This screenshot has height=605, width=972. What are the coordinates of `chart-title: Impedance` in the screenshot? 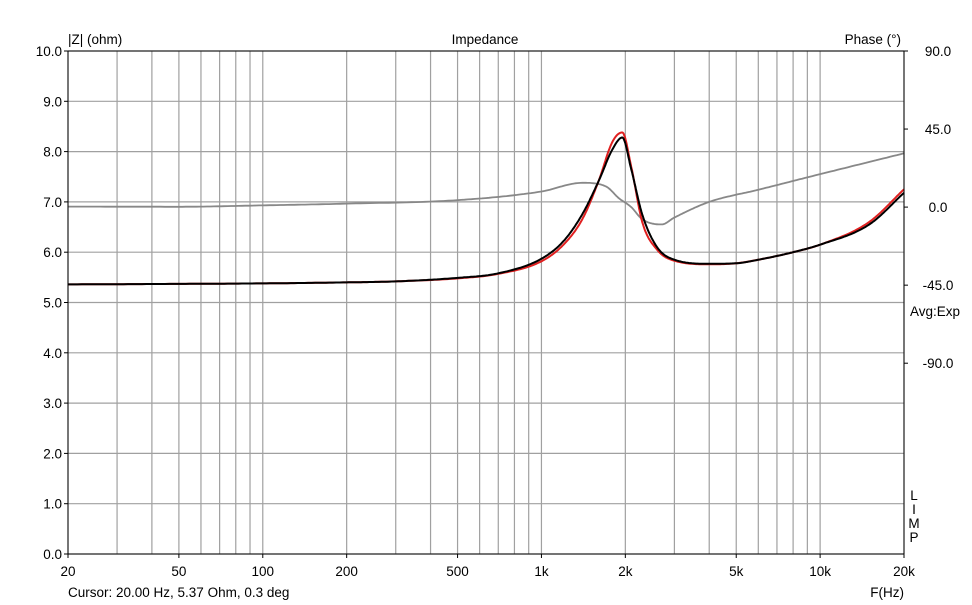 It's located at (485, 39).